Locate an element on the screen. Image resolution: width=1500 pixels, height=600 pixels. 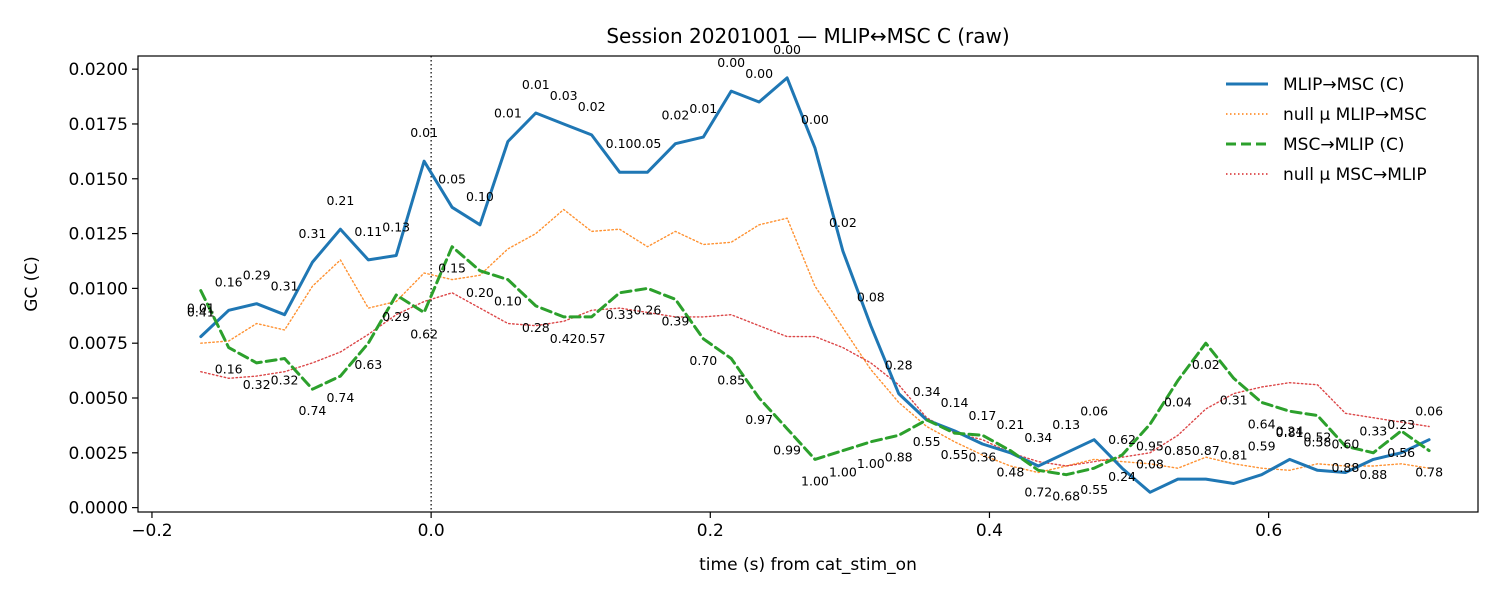
legend-label-0: MLIP→MSC (C) is located at coordinates (1344, 85).